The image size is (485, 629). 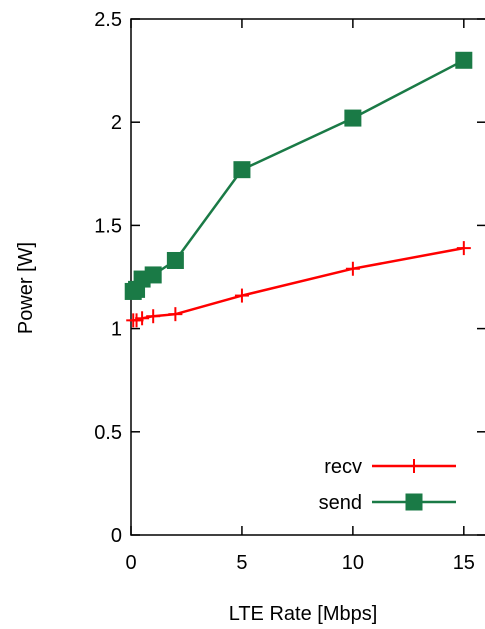 I want to click on legend-item-send: send, so click(x=387, y=503).